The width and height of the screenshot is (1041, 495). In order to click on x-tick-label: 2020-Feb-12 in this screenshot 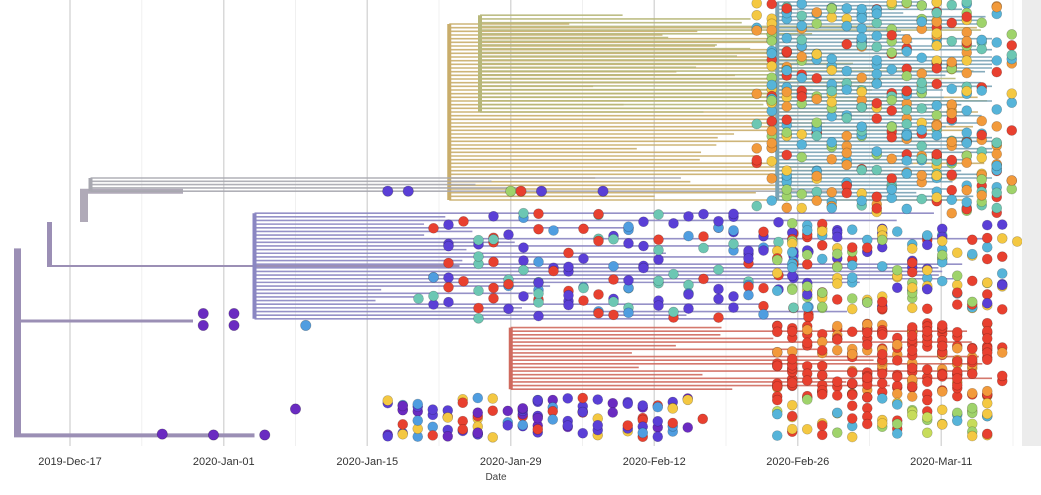, I will do `click(654, 462)`.